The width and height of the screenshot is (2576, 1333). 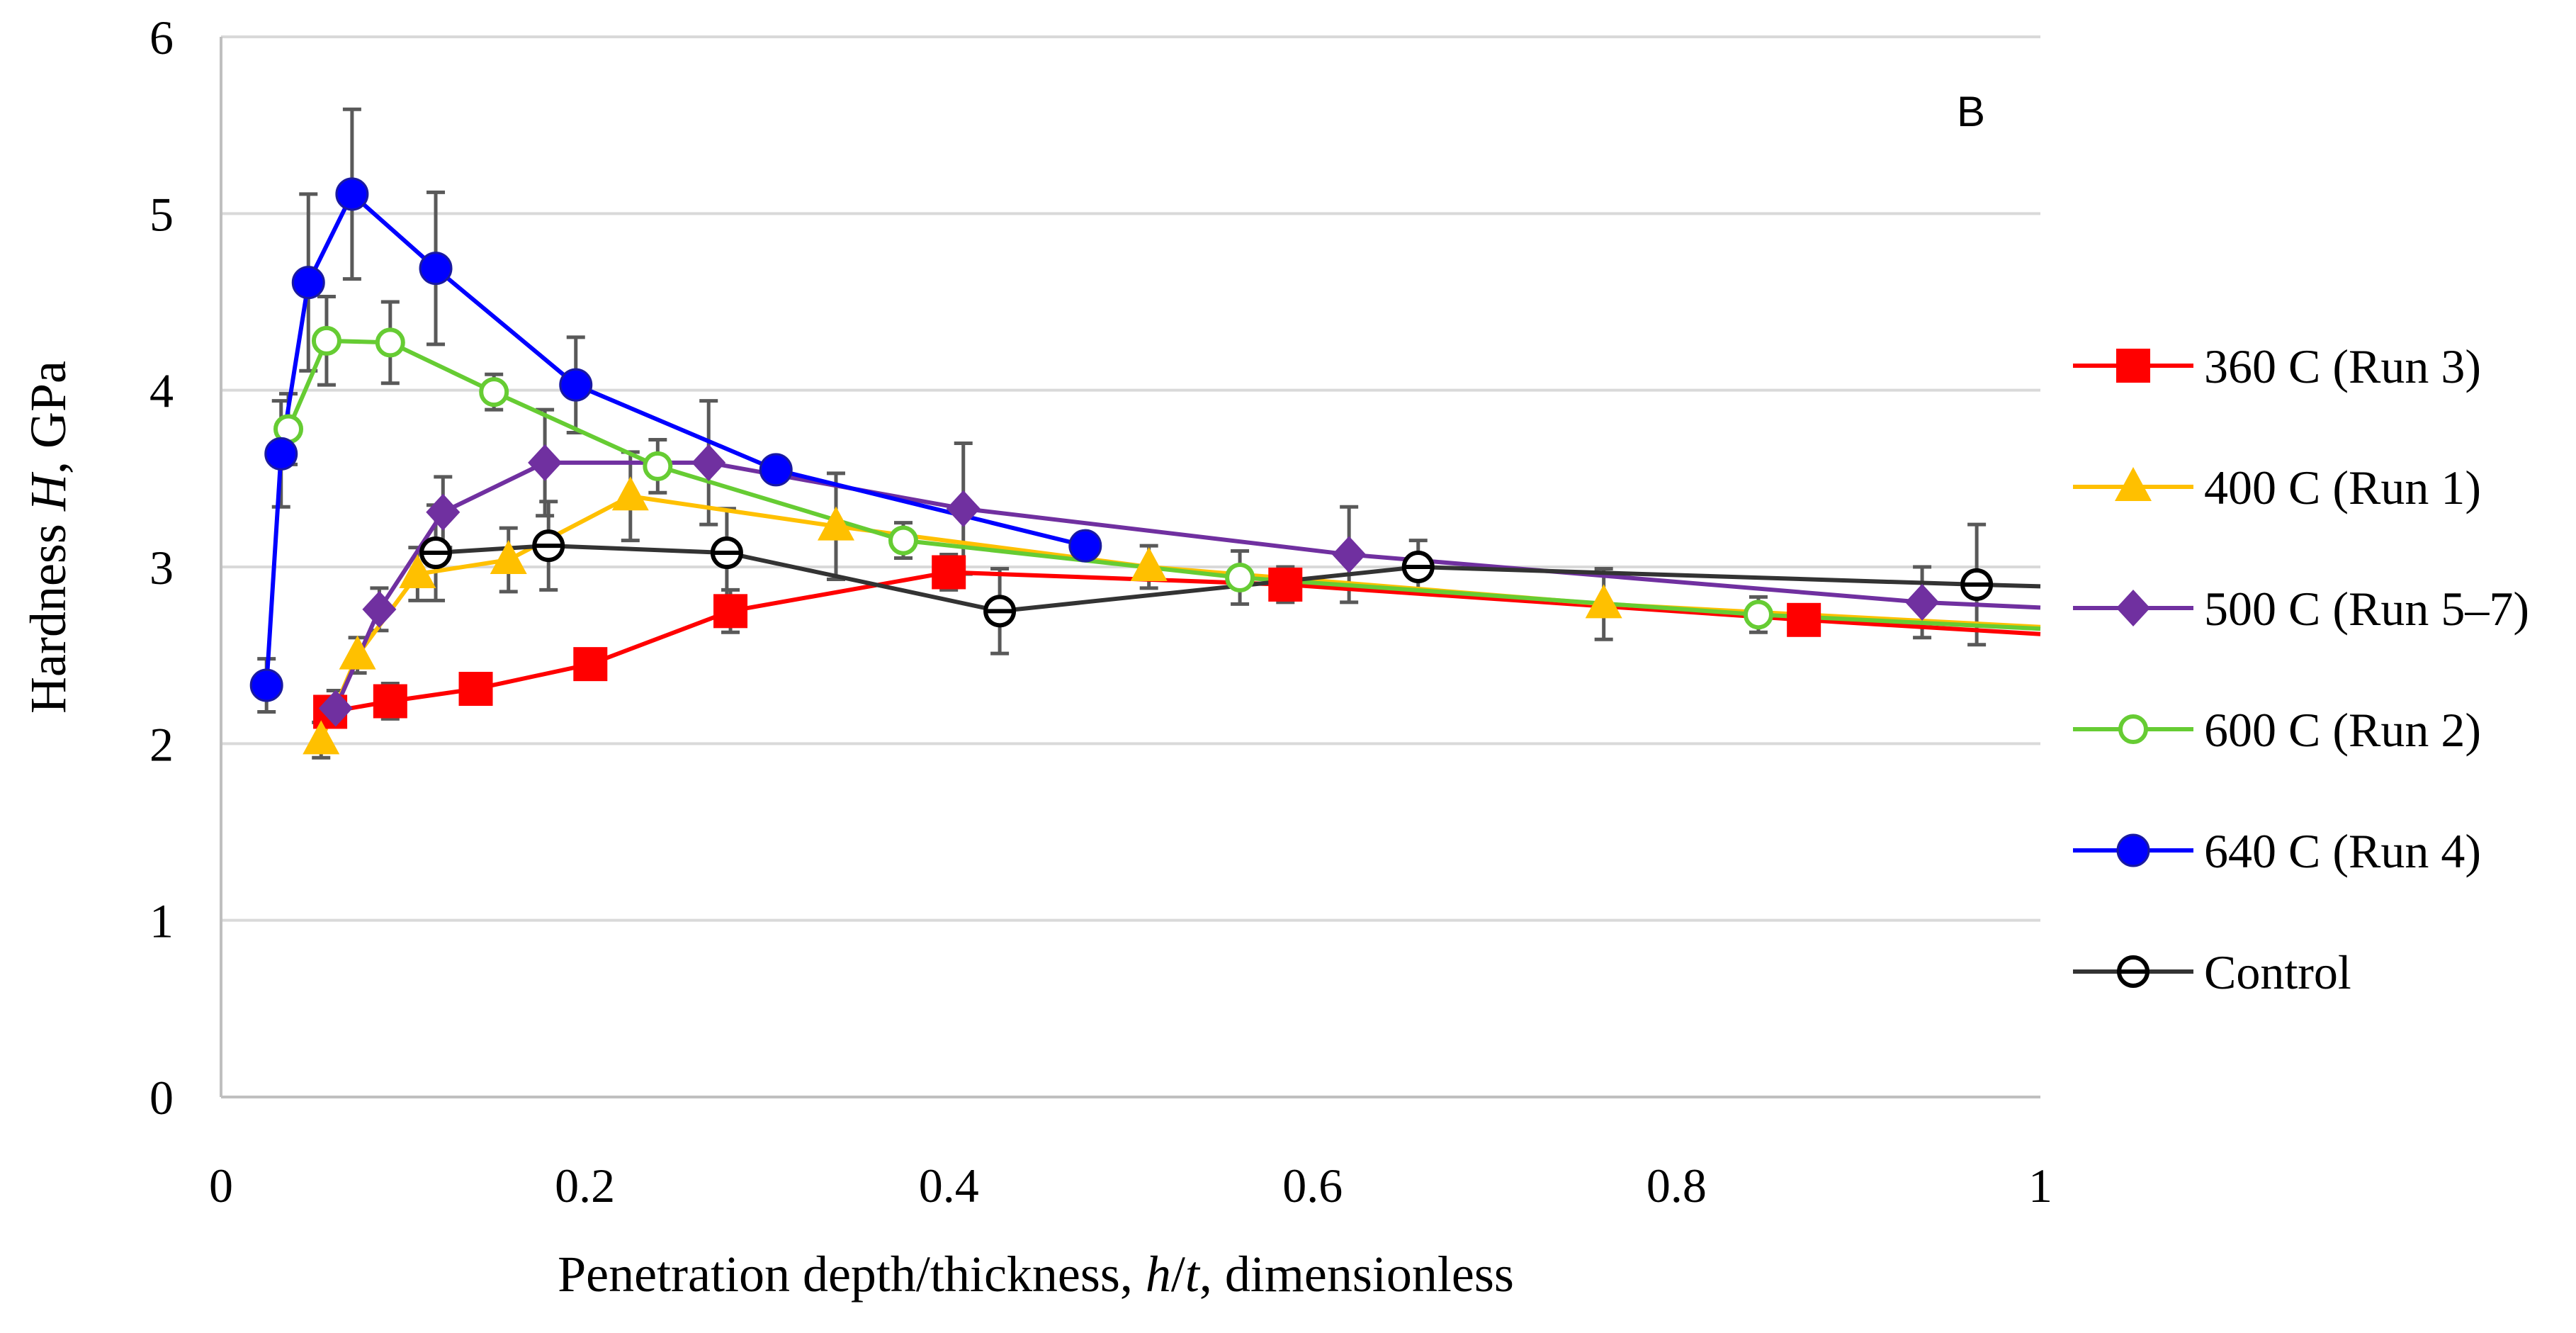 I want to click on y-axis-title-suffix: , GPa, so click(x=48, y=417).